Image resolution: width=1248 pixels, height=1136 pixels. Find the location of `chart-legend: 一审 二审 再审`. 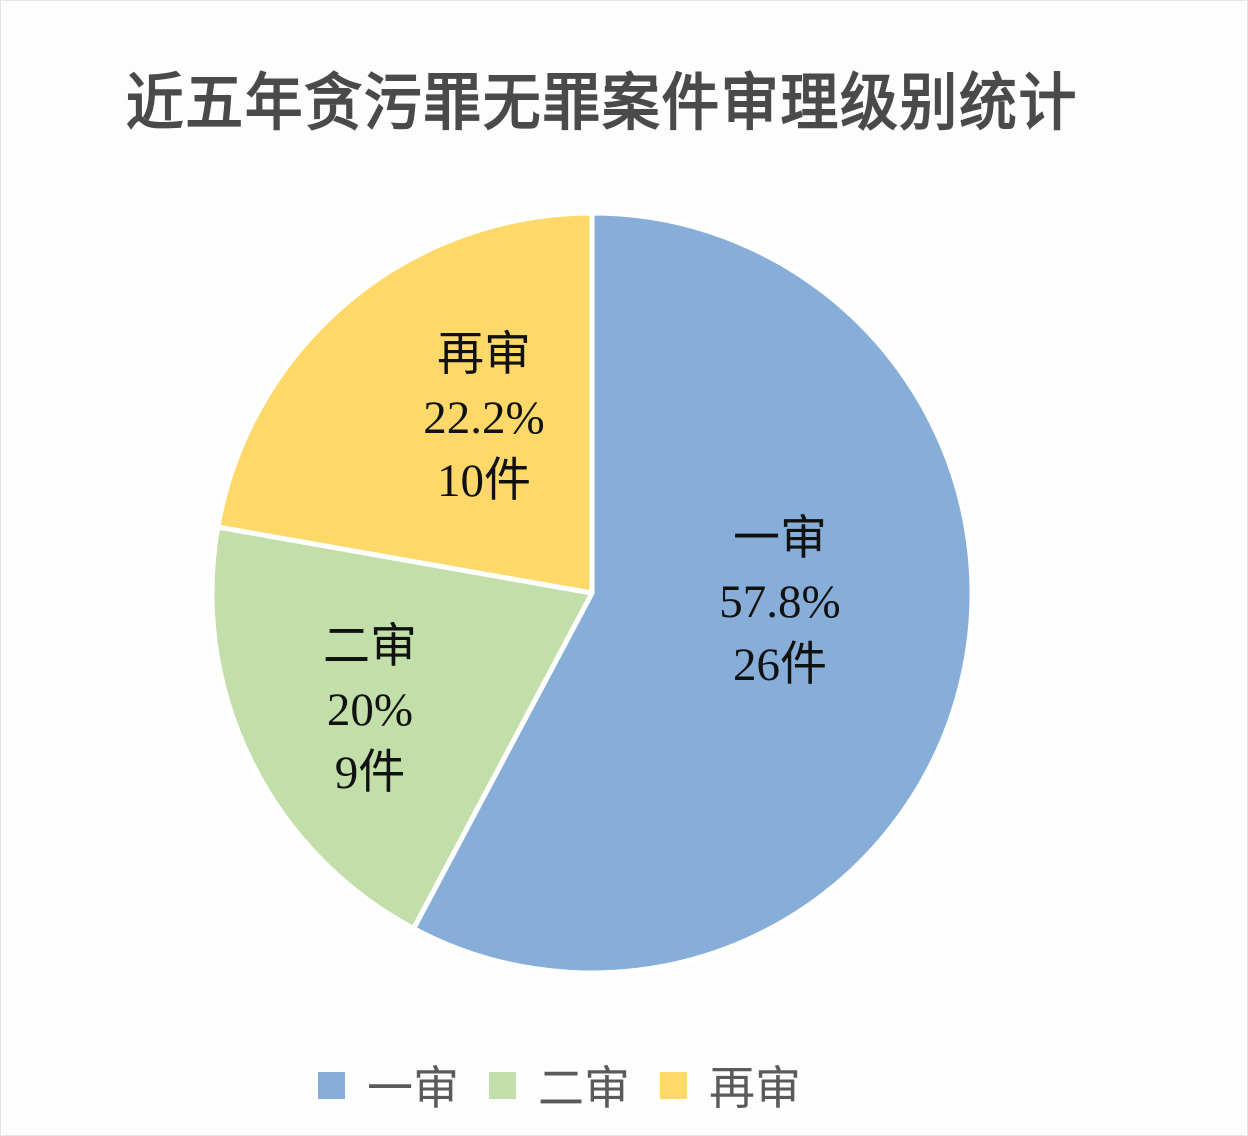

chart-legend: 一审 二审 再审 is located at coordinates (574, 1085).